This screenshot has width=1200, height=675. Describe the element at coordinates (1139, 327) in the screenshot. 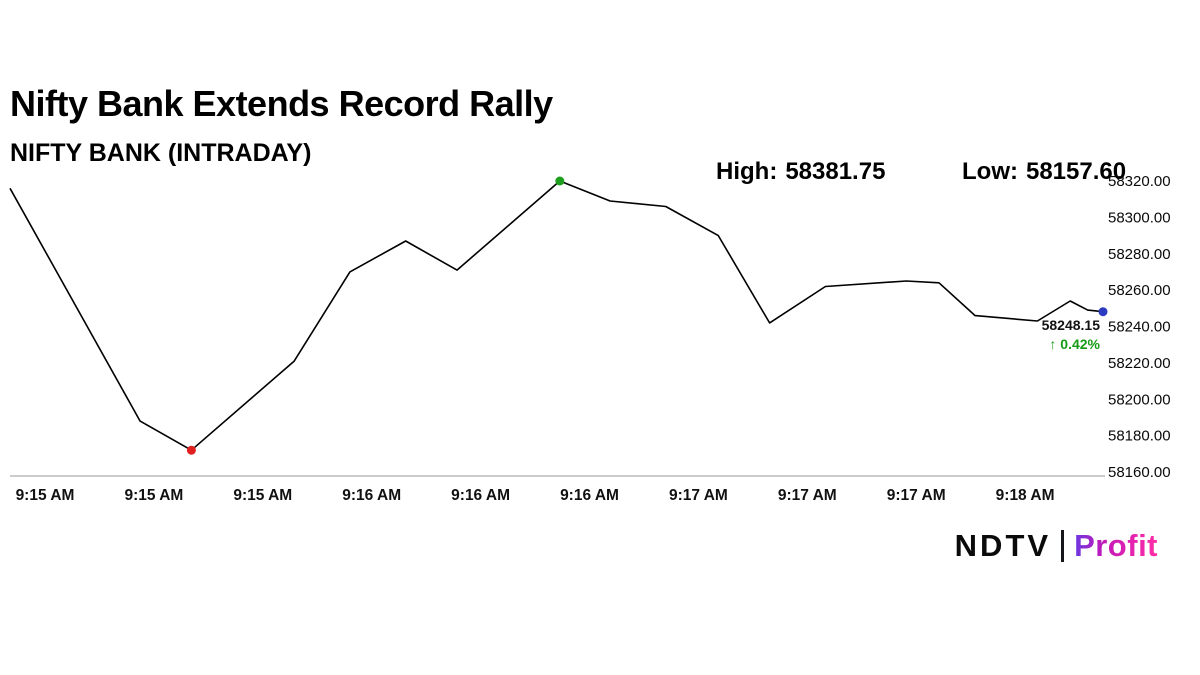

I see `y-axis-tick-label: 58240.00` at that location.